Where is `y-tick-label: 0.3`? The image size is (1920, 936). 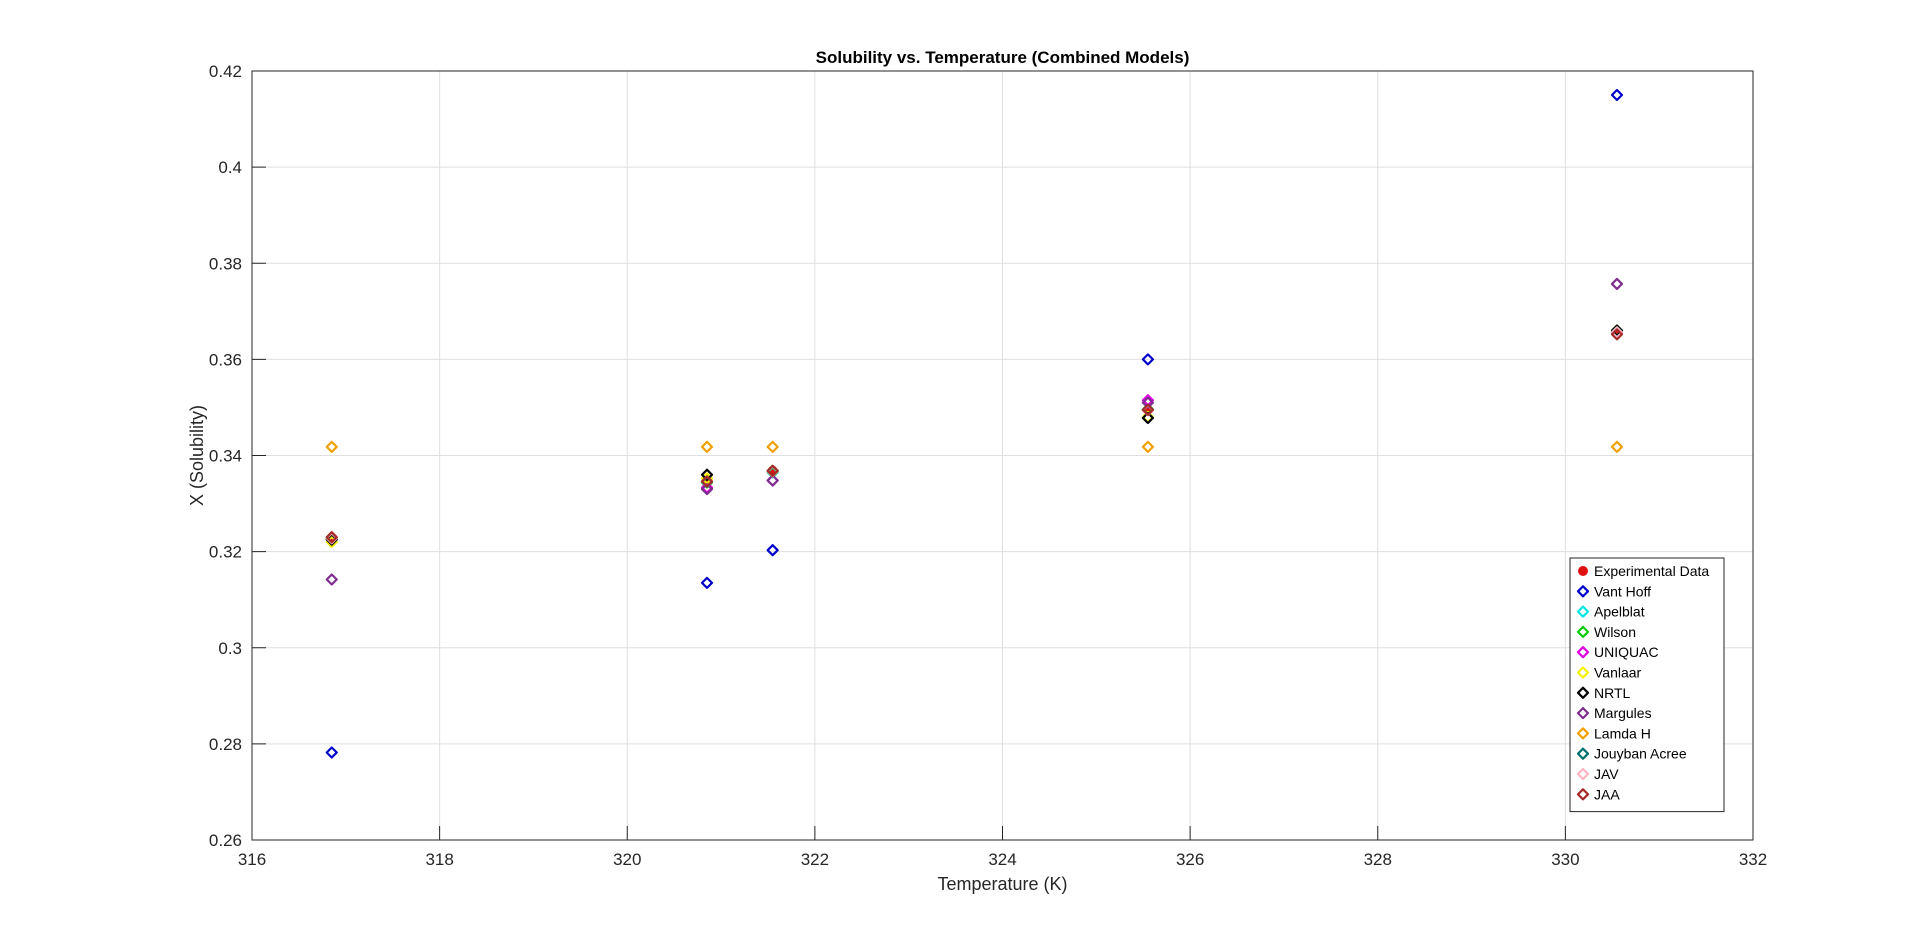 y-tick-label: 0.3 is located at coordinates (230, 648).